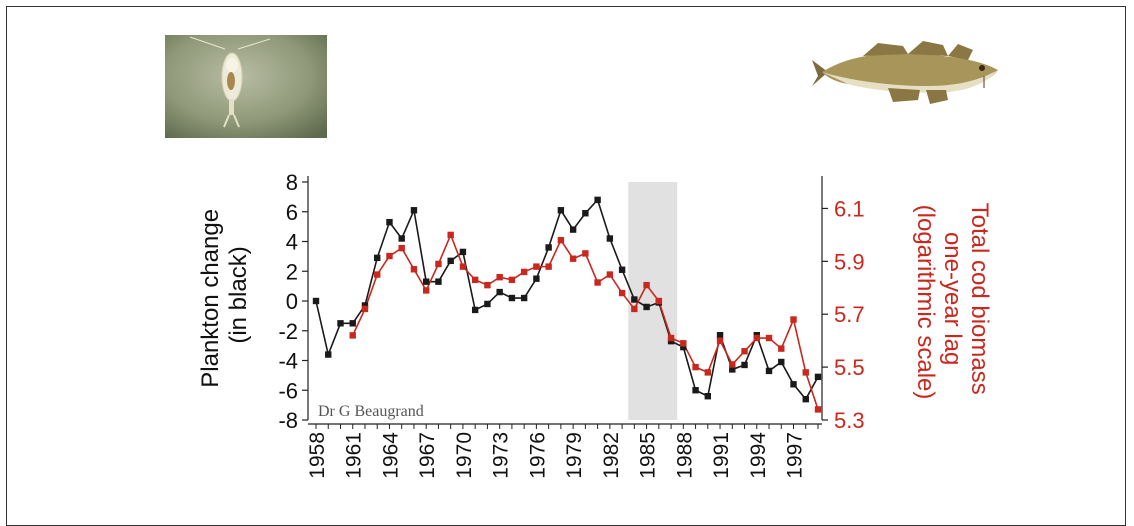  Describe the element at coordinates (574, 455) in the screenshot. I see `x-tick-label: 1979` at that location.